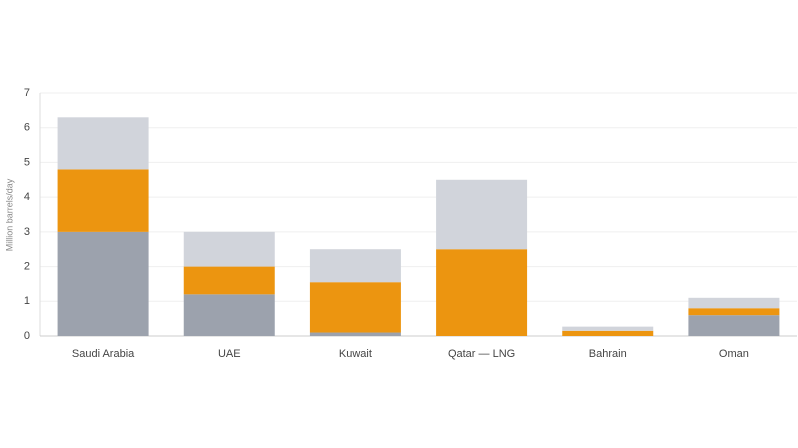  I want to click on y-tick-label: 4, so click(27, 197).